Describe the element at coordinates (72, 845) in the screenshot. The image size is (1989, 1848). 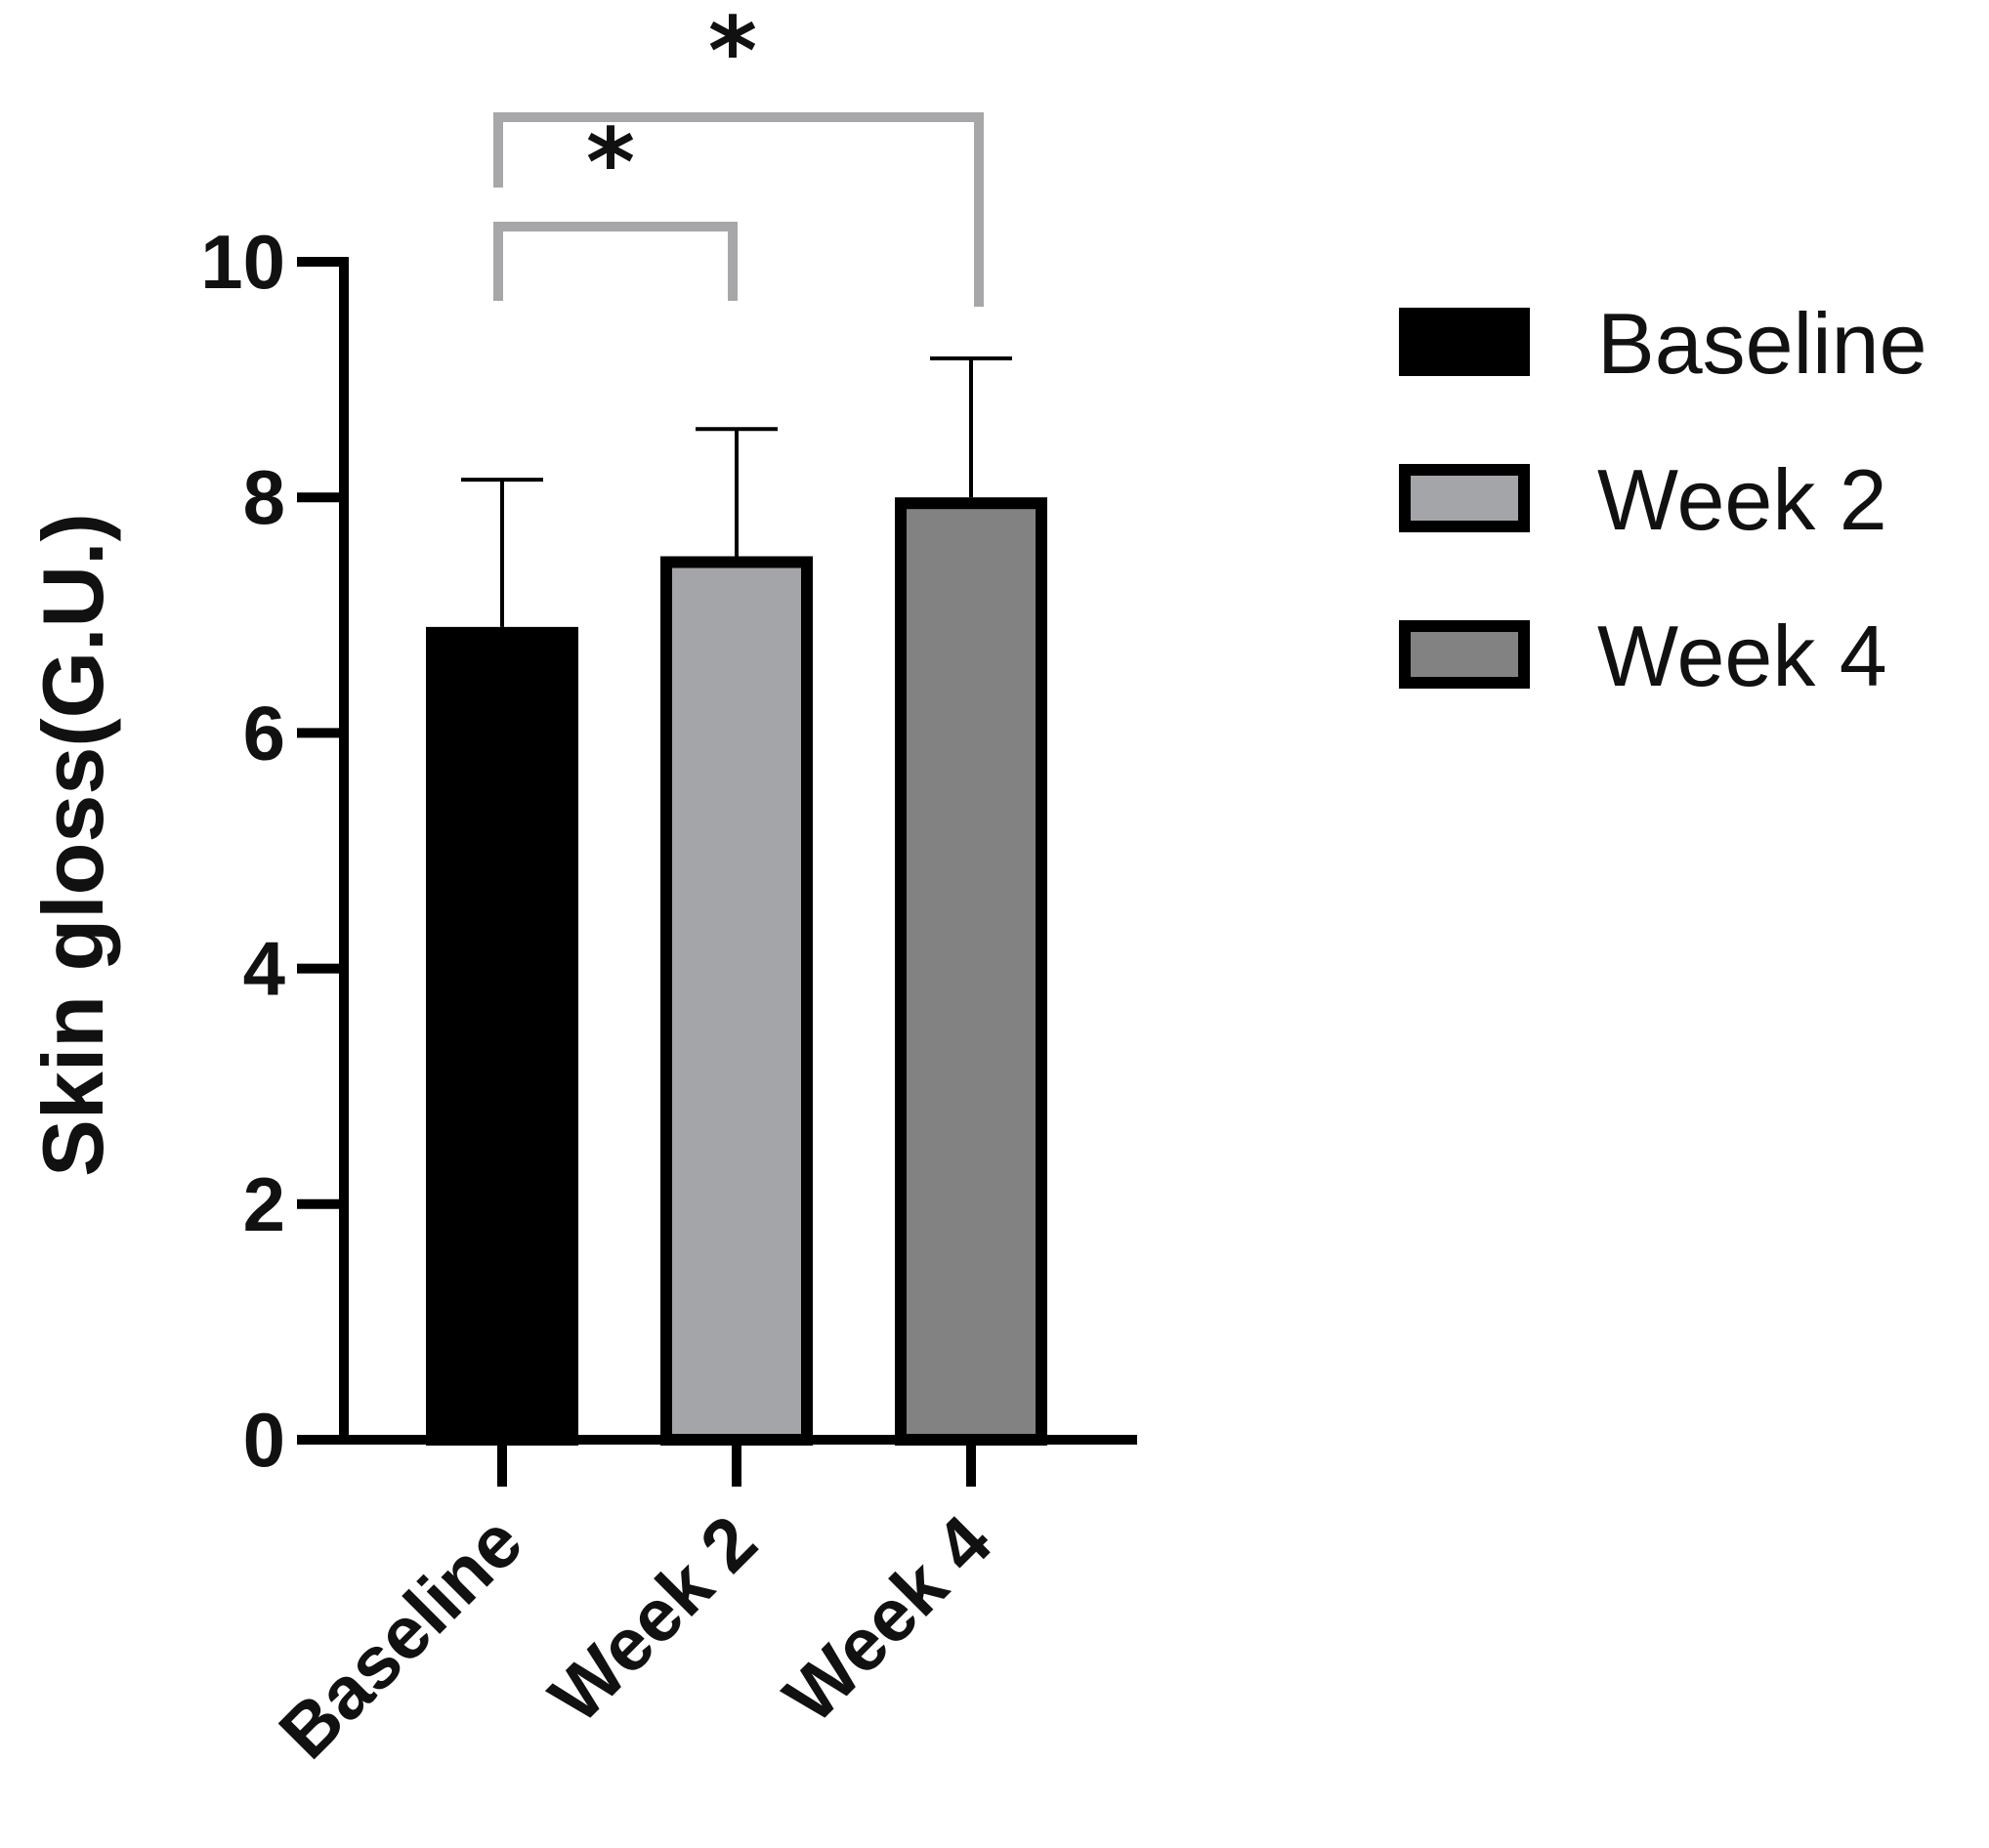
I see `y-axis-title: Skin gloss(G.U.)` at that location.